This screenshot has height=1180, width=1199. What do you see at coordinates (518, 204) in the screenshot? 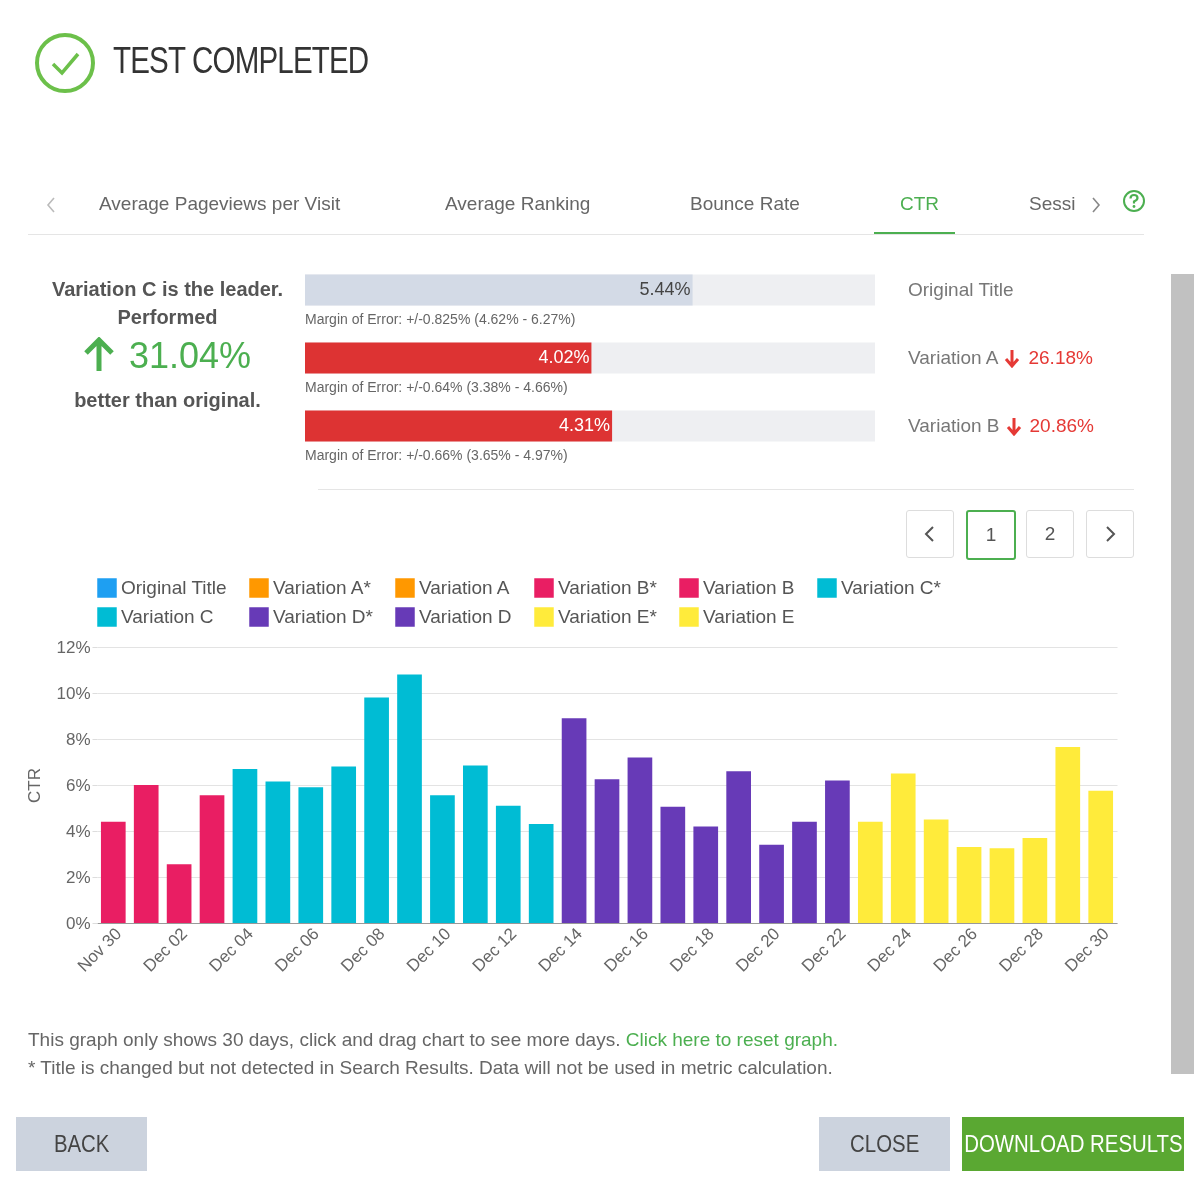
I see `text: Average Ranking` at bounding box center [518, 204].